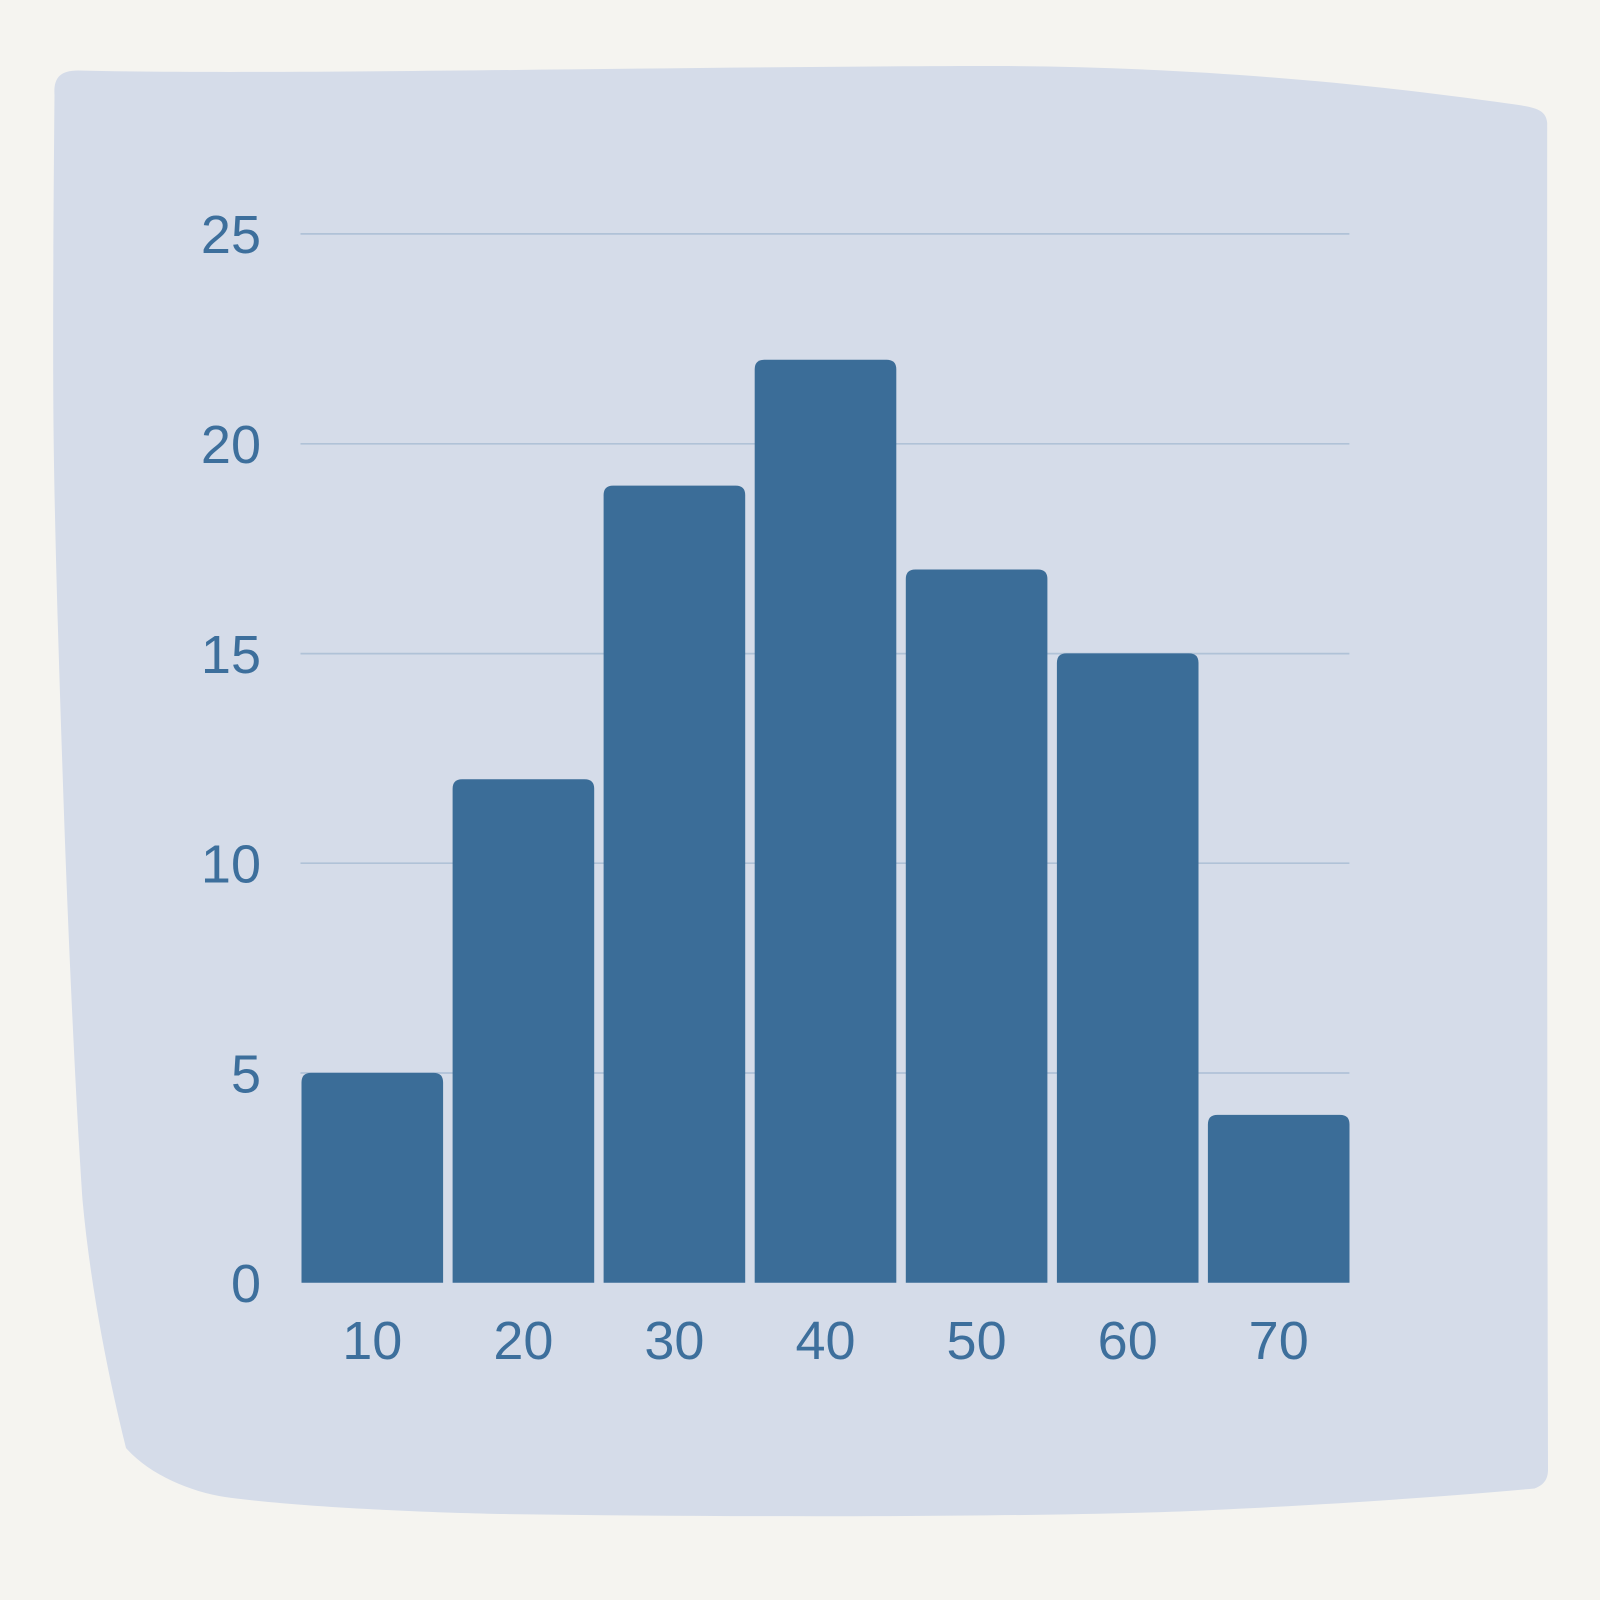 The image size is (1600, 1600). What do you see at coordinates (825, 1341) in the screenshot?
I see `svg-text: 40` at bounding box center [825, 1341].